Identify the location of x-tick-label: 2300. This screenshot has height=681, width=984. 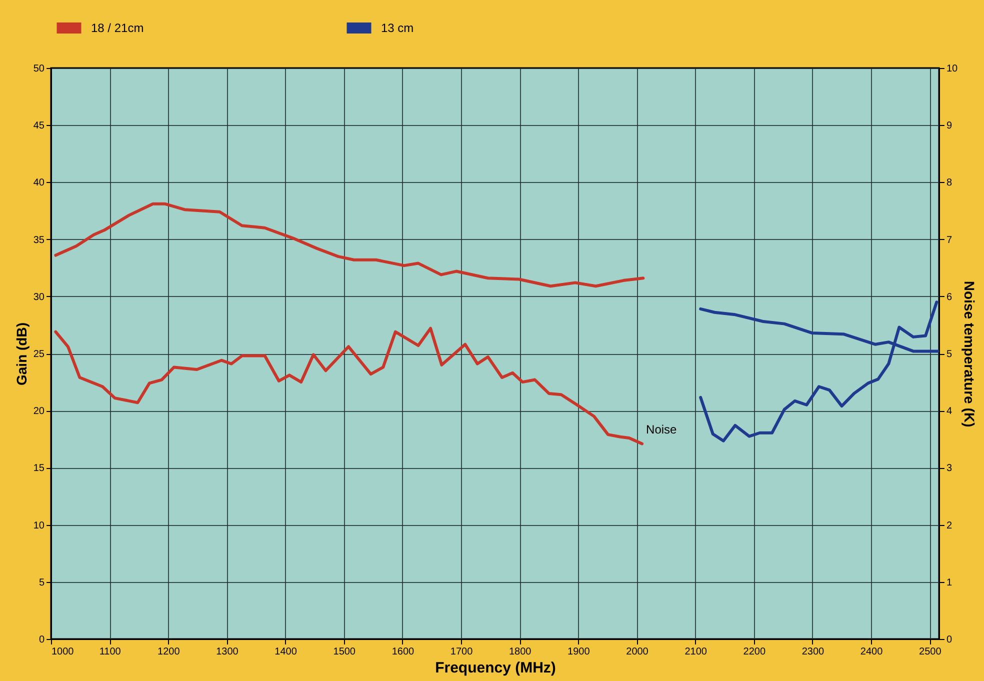
(813, 652).